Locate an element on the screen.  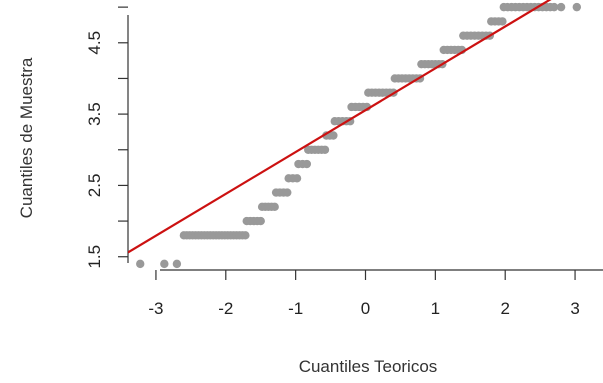
x-axis-ticks: -3 -2 -1 0 1 2 3 is located at coordinates (364, 294).